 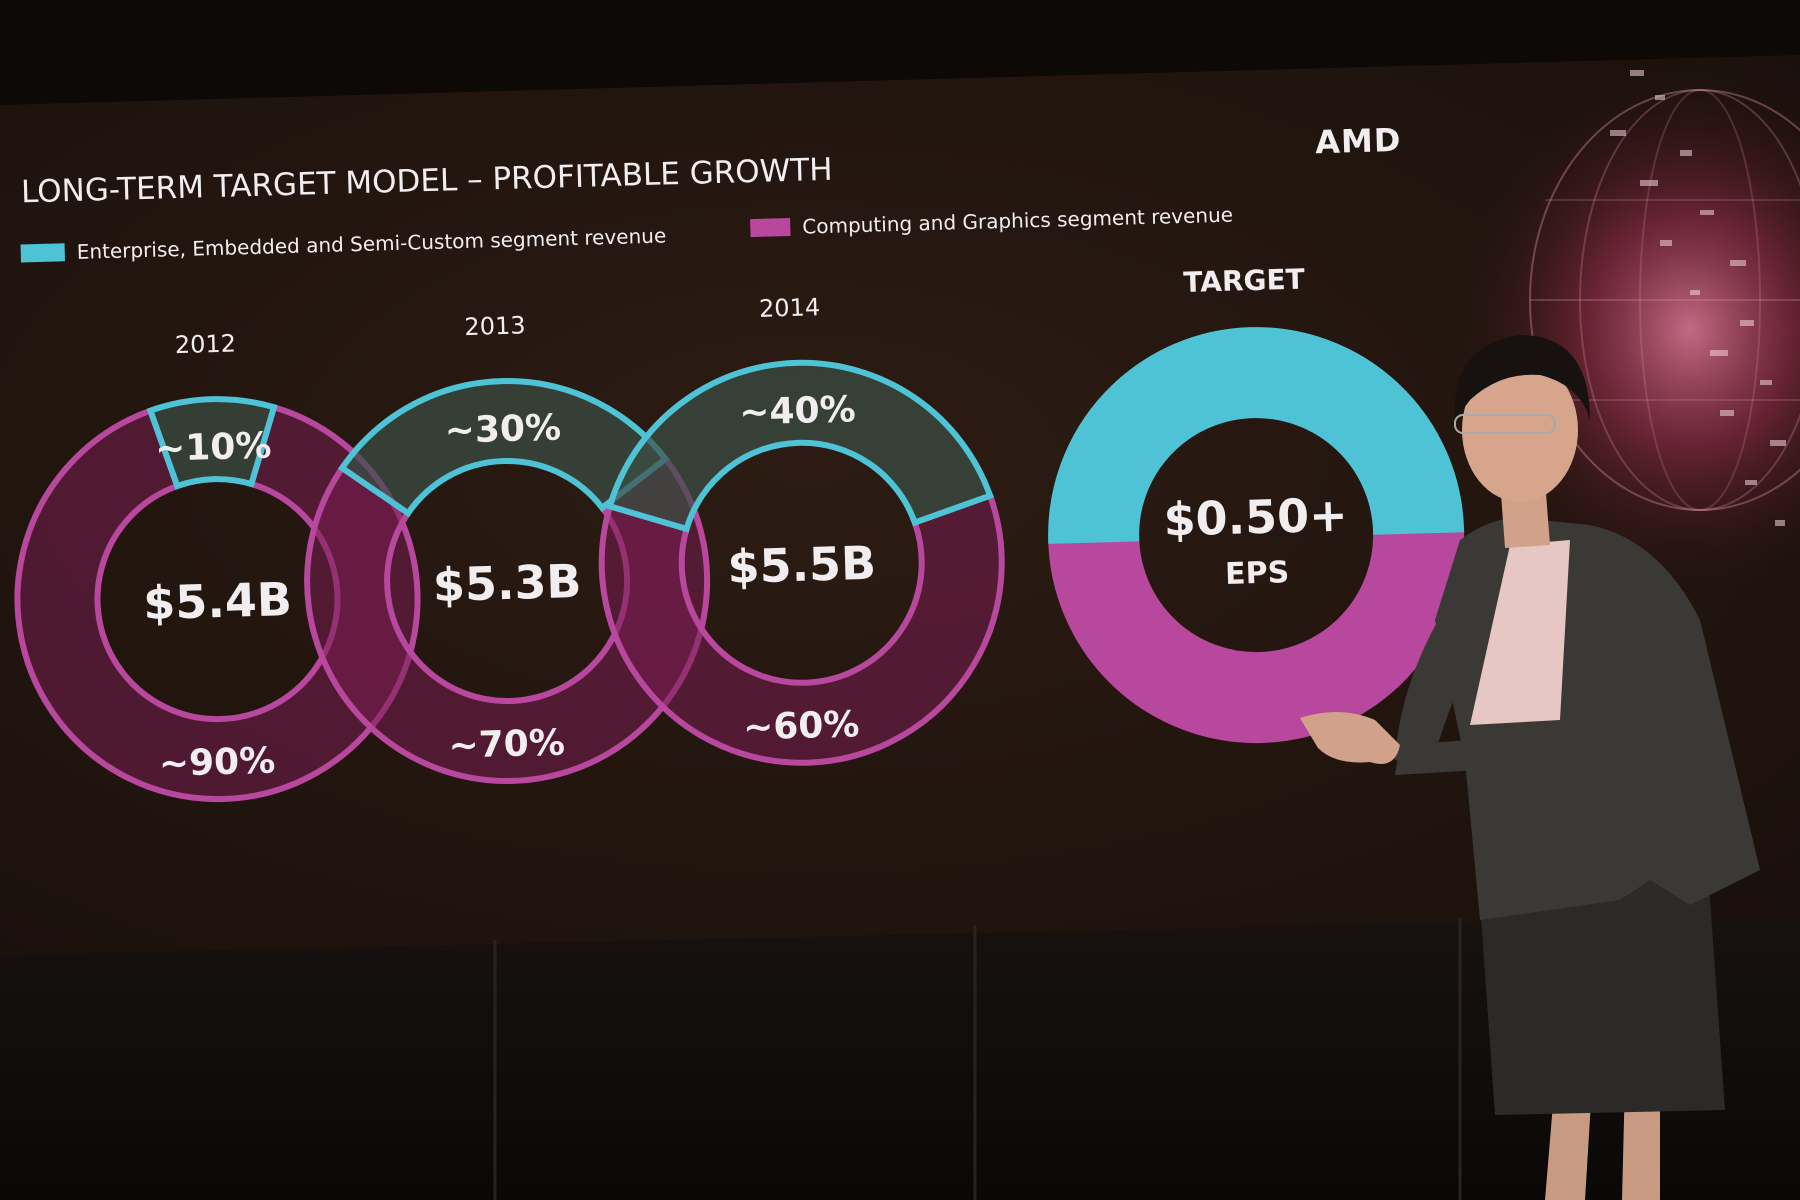 What do you see at coordinates (1350, 737) in the screenshot?
I see `presenter-hand` at bounding box center [1350, 737].